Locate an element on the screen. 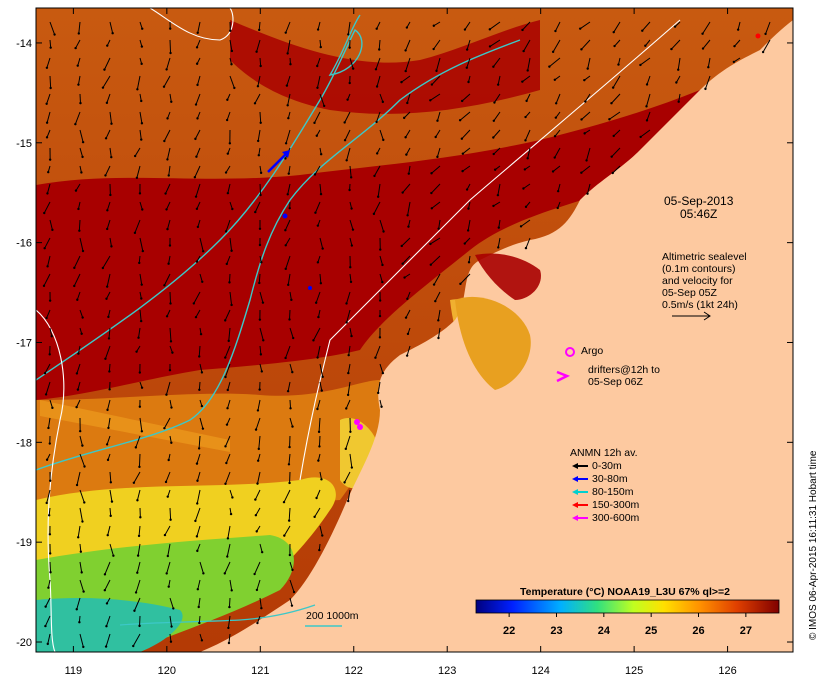  colorbar-title: Temperature (°C) NOAA19_L3U 67% ql>=2 is located at coordinates (625, 592).